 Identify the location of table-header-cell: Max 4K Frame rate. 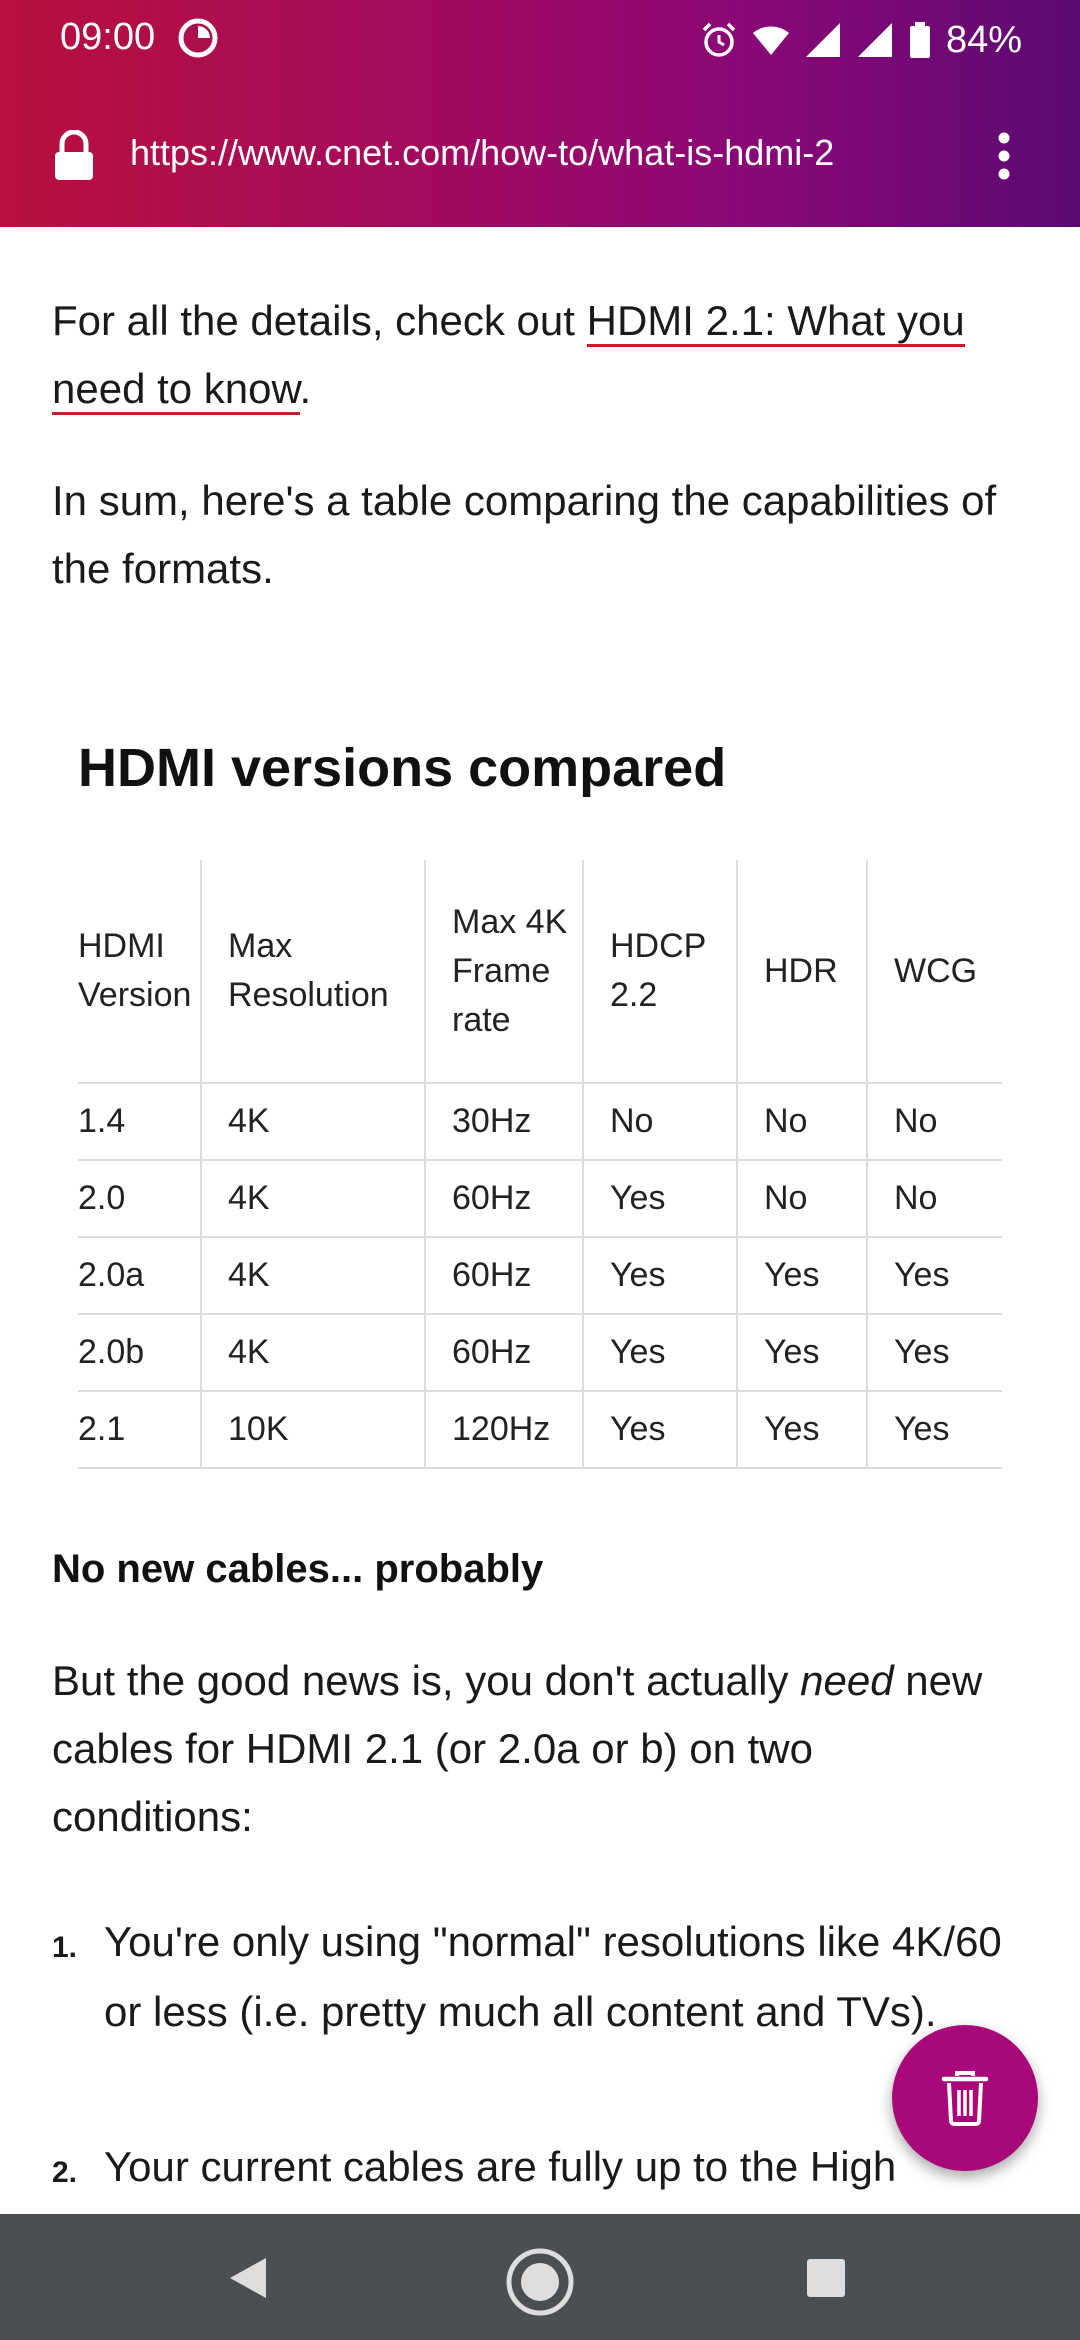
(504, 972).